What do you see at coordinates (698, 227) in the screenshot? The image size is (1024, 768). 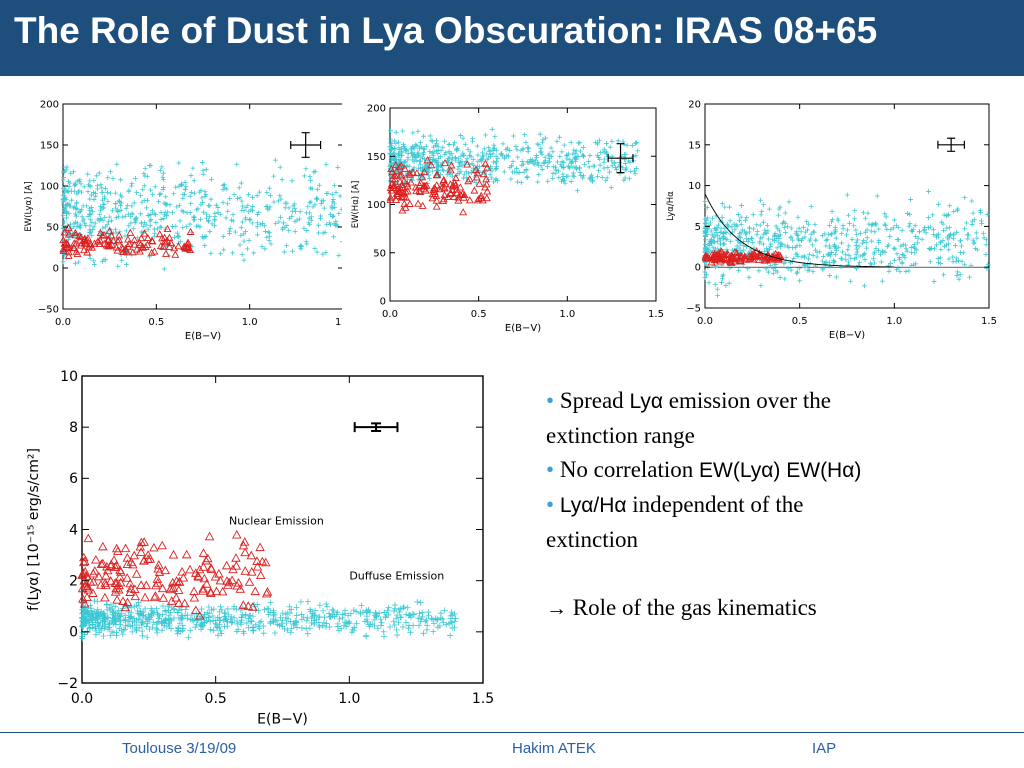 I see `y-tick-label: 5` at bounding box center [698, 227].